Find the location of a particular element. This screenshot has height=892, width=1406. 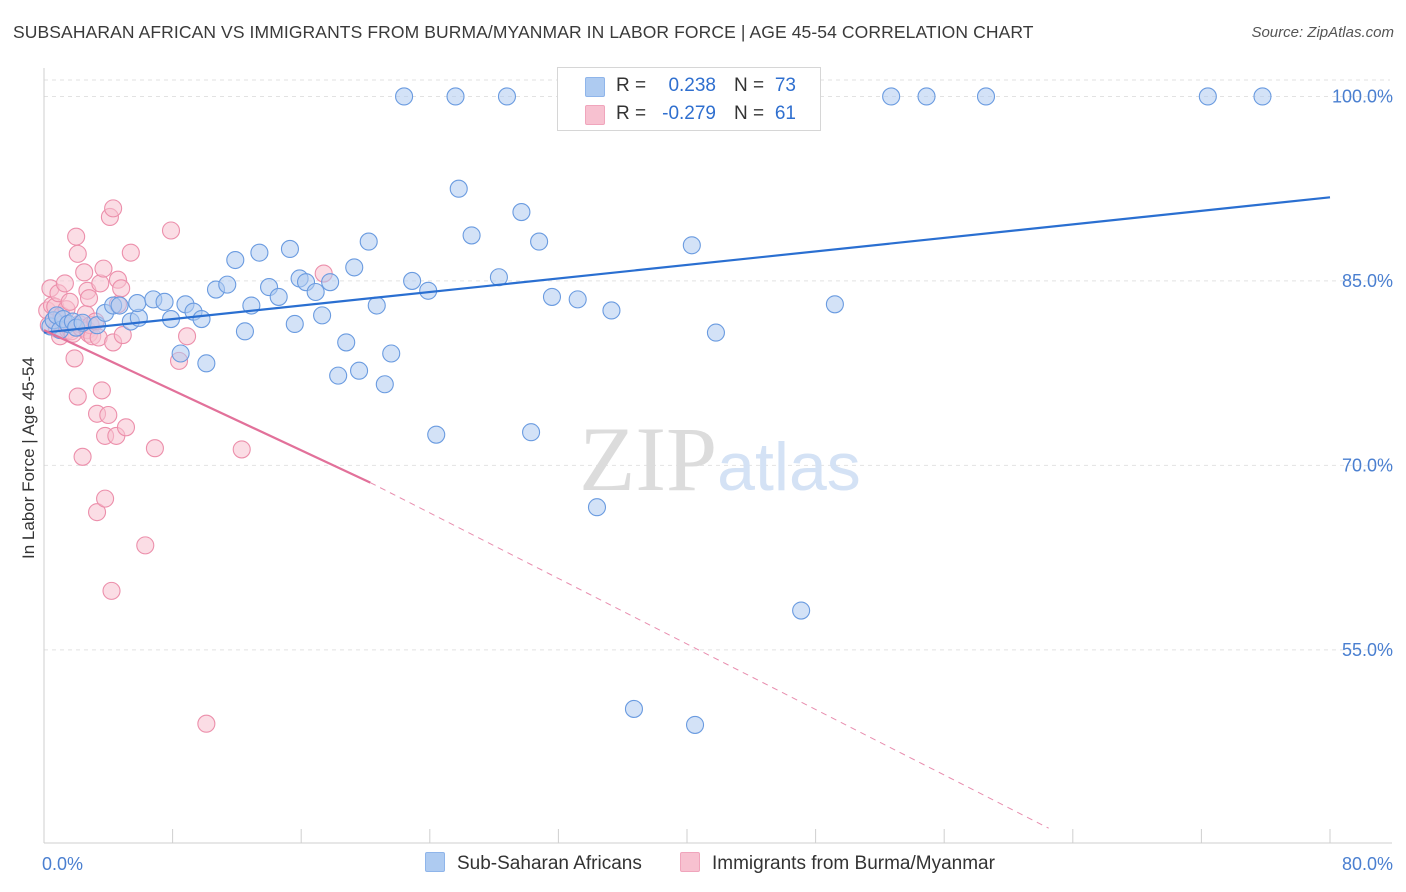

series-swatch-blue is located at coordinates (435, 862).